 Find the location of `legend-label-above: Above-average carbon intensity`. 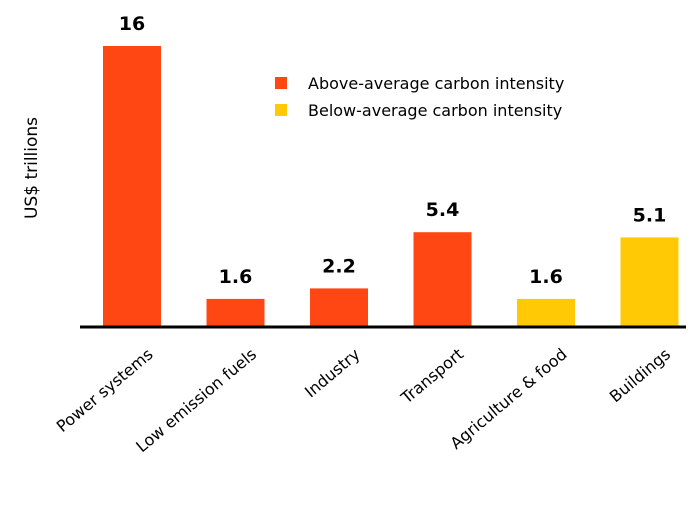

legend-label-above: Above-average carbon intensity is located at coordinates (436, 83).